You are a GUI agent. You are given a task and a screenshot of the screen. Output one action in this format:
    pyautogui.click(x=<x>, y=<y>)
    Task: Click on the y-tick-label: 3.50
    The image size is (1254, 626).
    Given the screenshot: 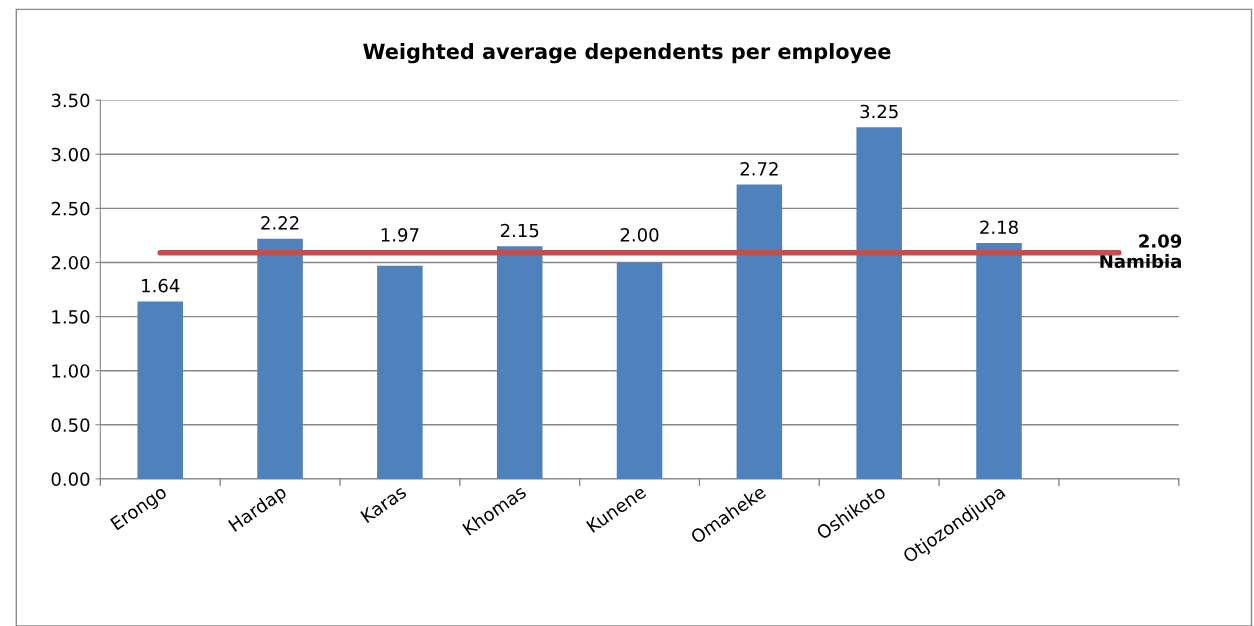 What is the action you would take?
    pyautogui.click(x=70, y=100)
    